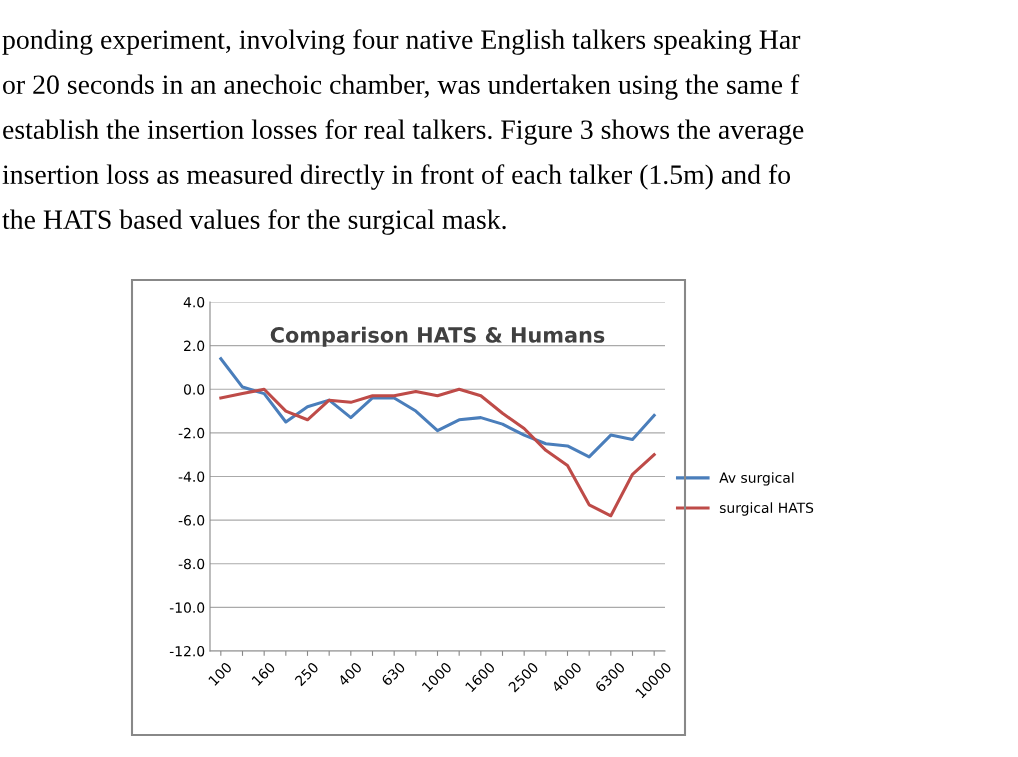  I want to click on x-tick-label: 630, so click(393, 674).